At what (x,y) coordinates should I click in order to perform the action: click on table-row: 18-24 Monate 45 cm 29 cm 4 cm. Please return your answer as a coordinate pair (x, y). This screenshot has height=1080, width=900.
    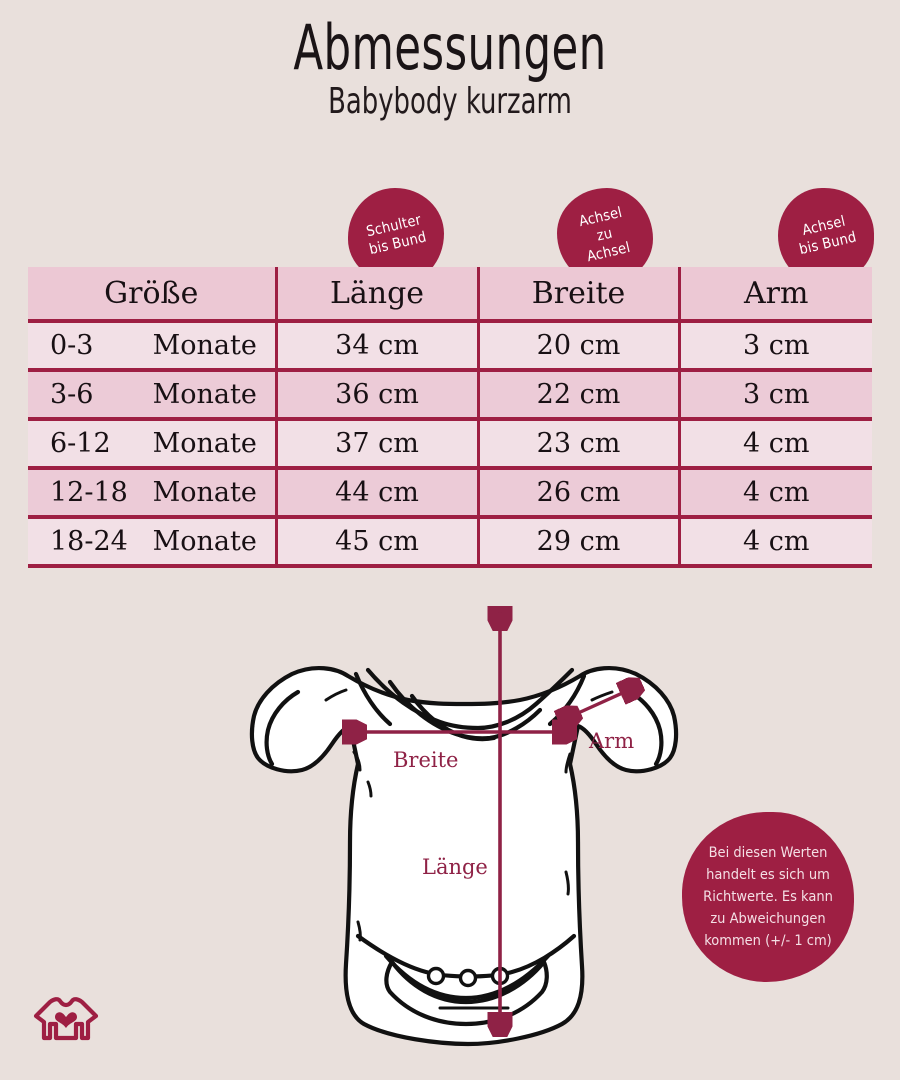
    Looking at the image, I should click on (450, 541).